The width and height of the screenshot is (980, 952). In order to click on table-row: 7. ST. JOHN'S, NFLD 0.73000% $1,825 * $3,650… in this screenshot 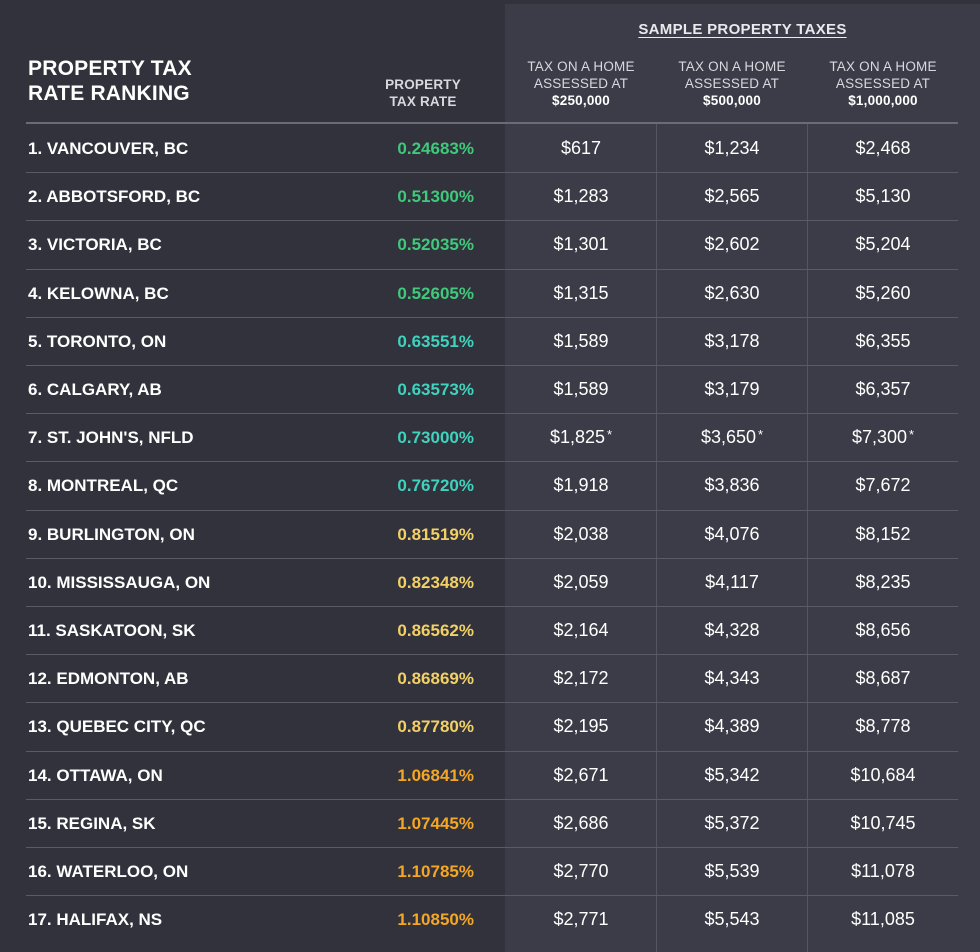, I will do `click(490, 437)`.